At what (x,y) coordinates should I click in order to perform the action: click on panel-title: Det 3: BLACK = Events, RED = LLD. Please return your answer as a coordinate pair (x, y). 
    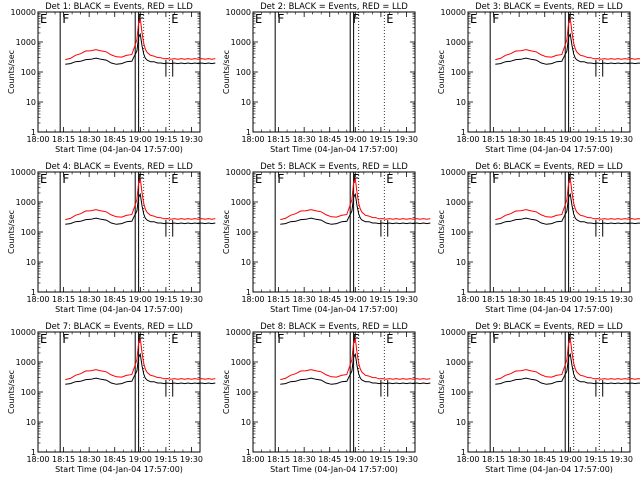
    Looking at the image, I should click on (549, 6).